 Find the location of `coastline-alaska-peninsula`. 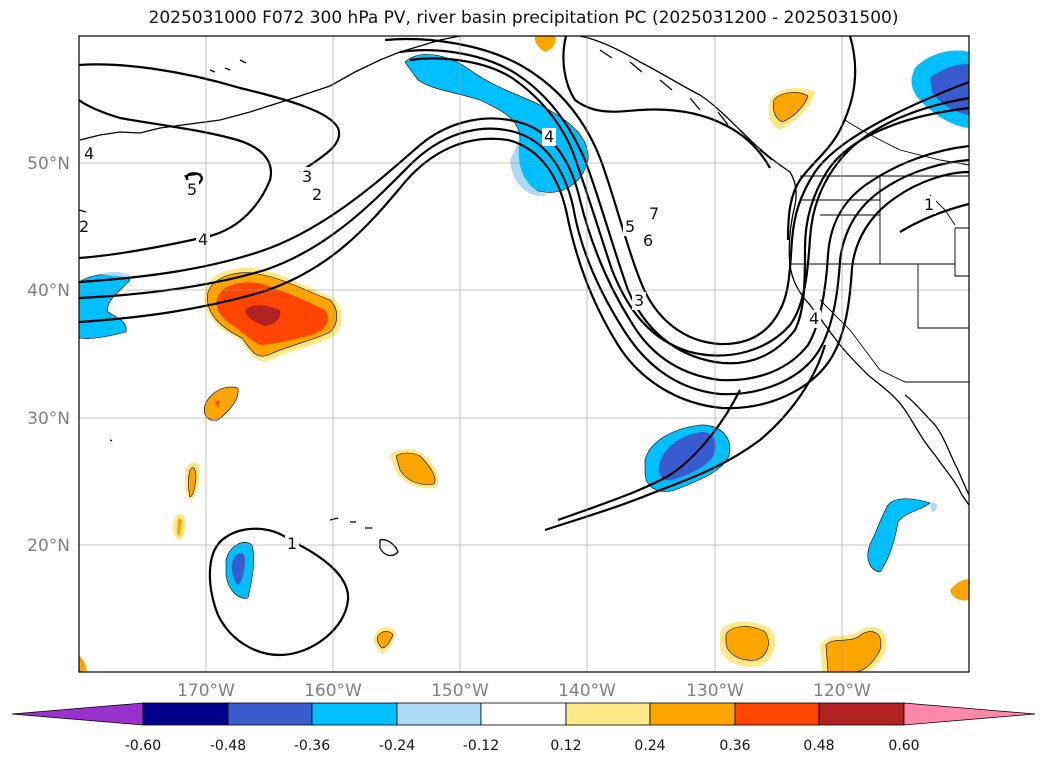

coastline-alaska-peninsula is located at coordinates (270, 88).